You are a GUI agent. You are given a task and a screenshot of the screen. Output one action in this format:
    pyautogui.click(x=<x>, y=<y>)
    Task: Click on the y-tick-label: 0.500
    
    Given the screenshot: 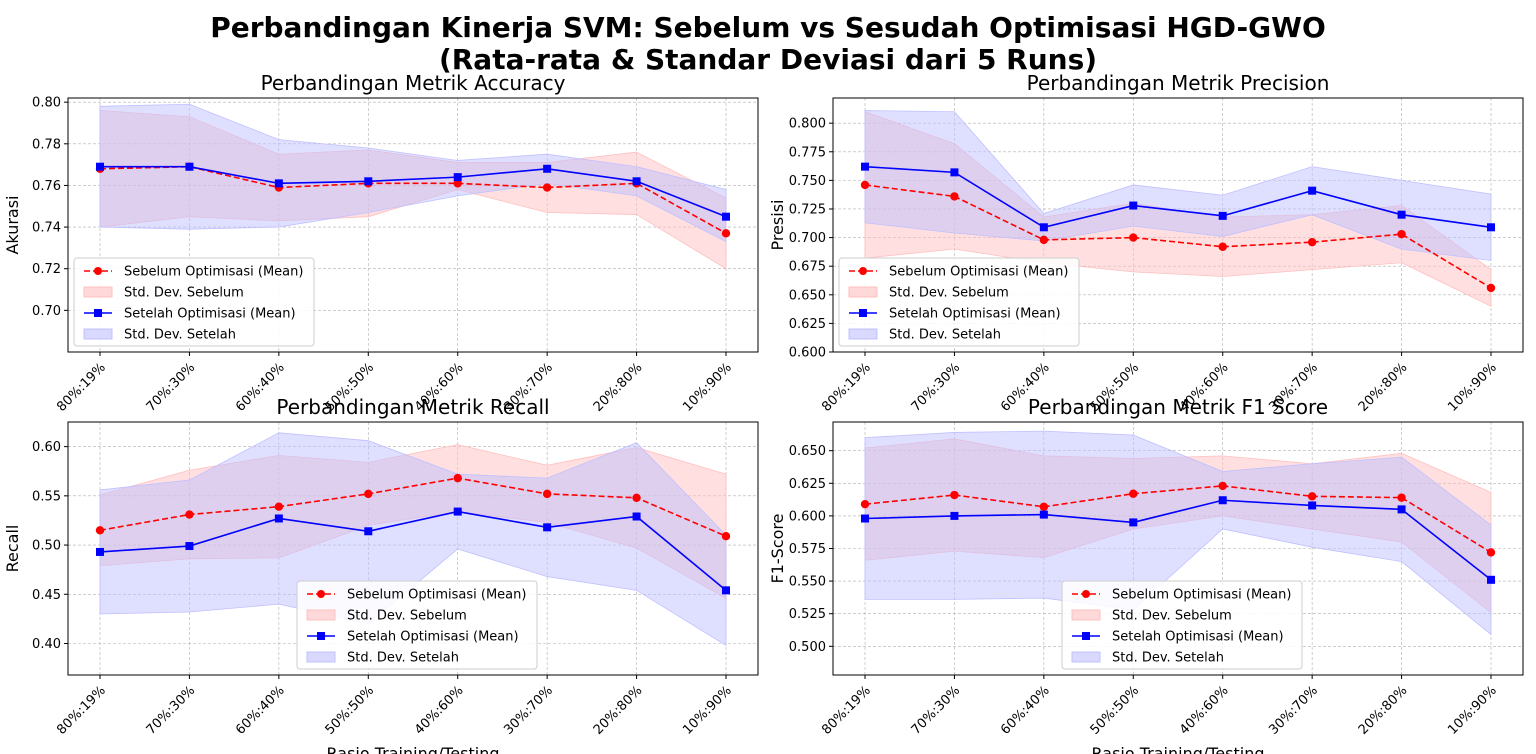 What is the action you would take?
    pyautogui.click(x=807, y=647)
    